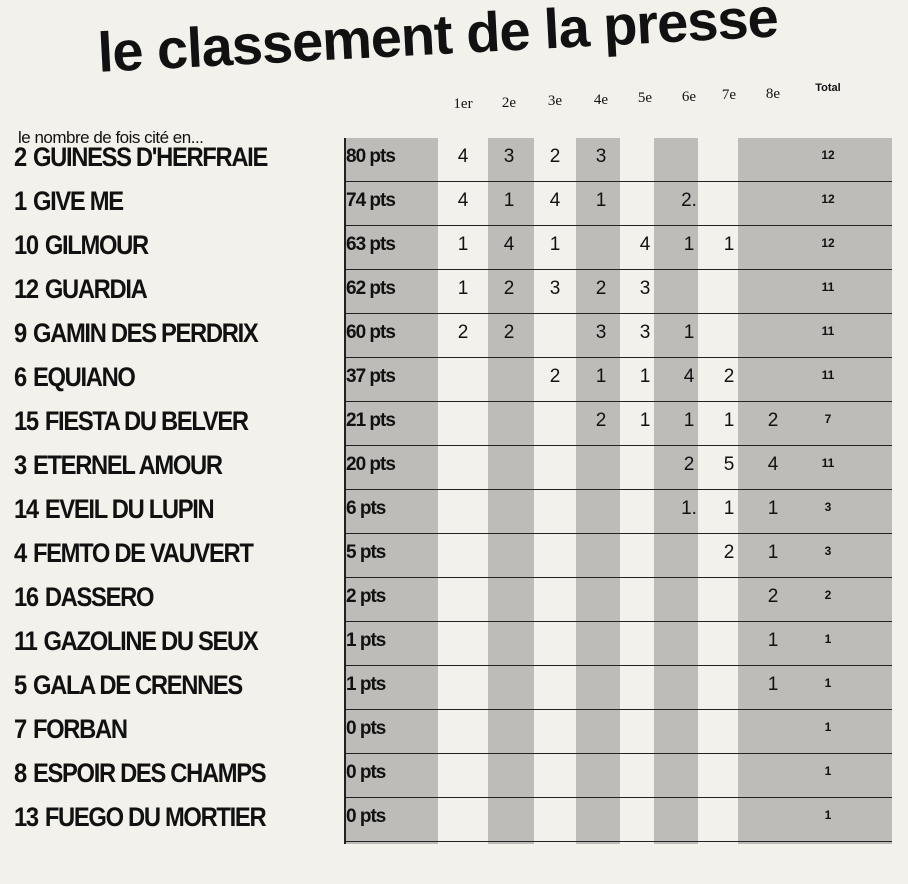 This screenshot has width=908, height=884. I want to click on horse-entry: 15 FIESTA DU BELVER, so click(131, 421).